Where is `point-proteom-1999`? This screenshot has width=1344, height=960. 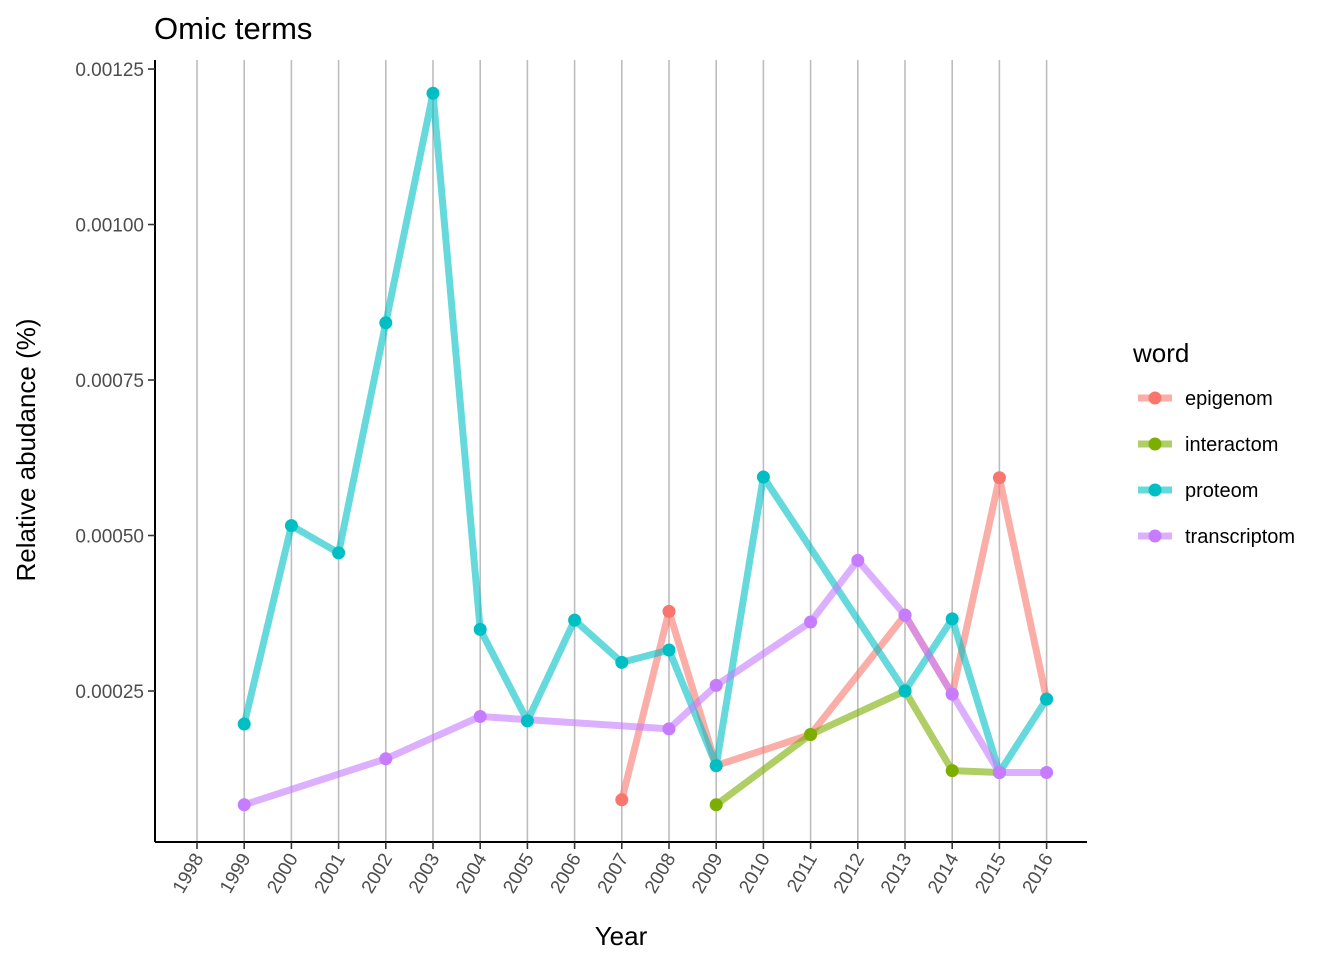
point-proteom-1999 is located at coordinates (244, 724).